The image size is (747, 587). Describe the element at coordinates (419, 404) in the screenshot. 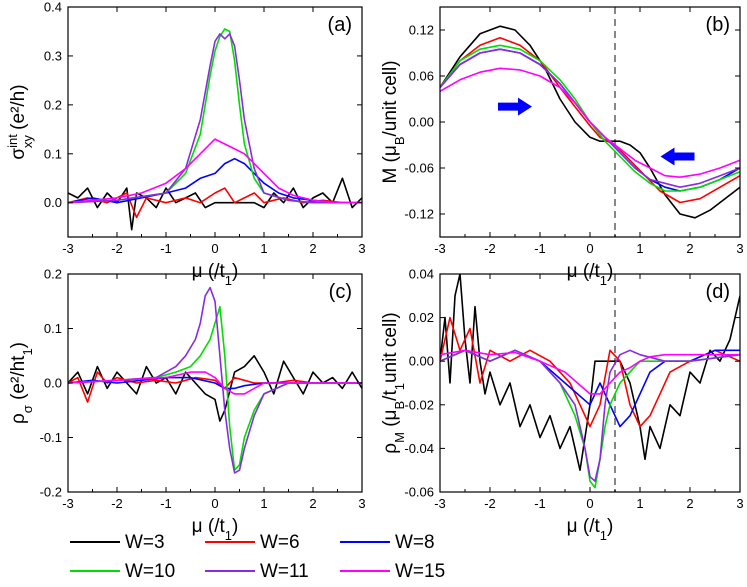

I see `y-tick-label: -0.02` at that location.